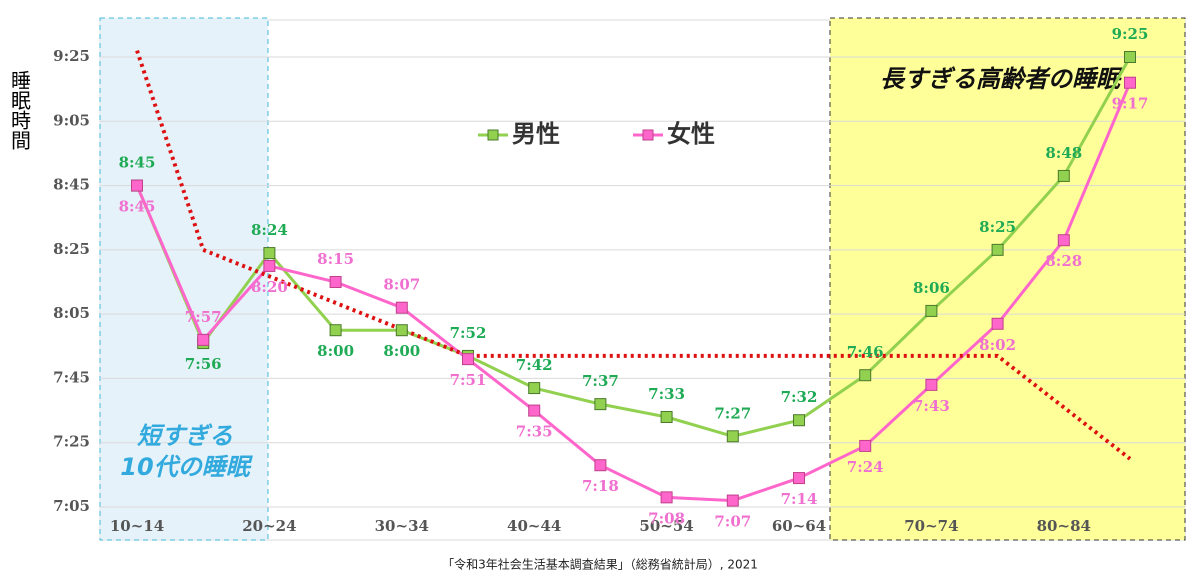 This screenshot has width=1201, height=586. Describe the element at coordinates (666, 518) in the screenshot. I see `value-label: 7:08` at that location.